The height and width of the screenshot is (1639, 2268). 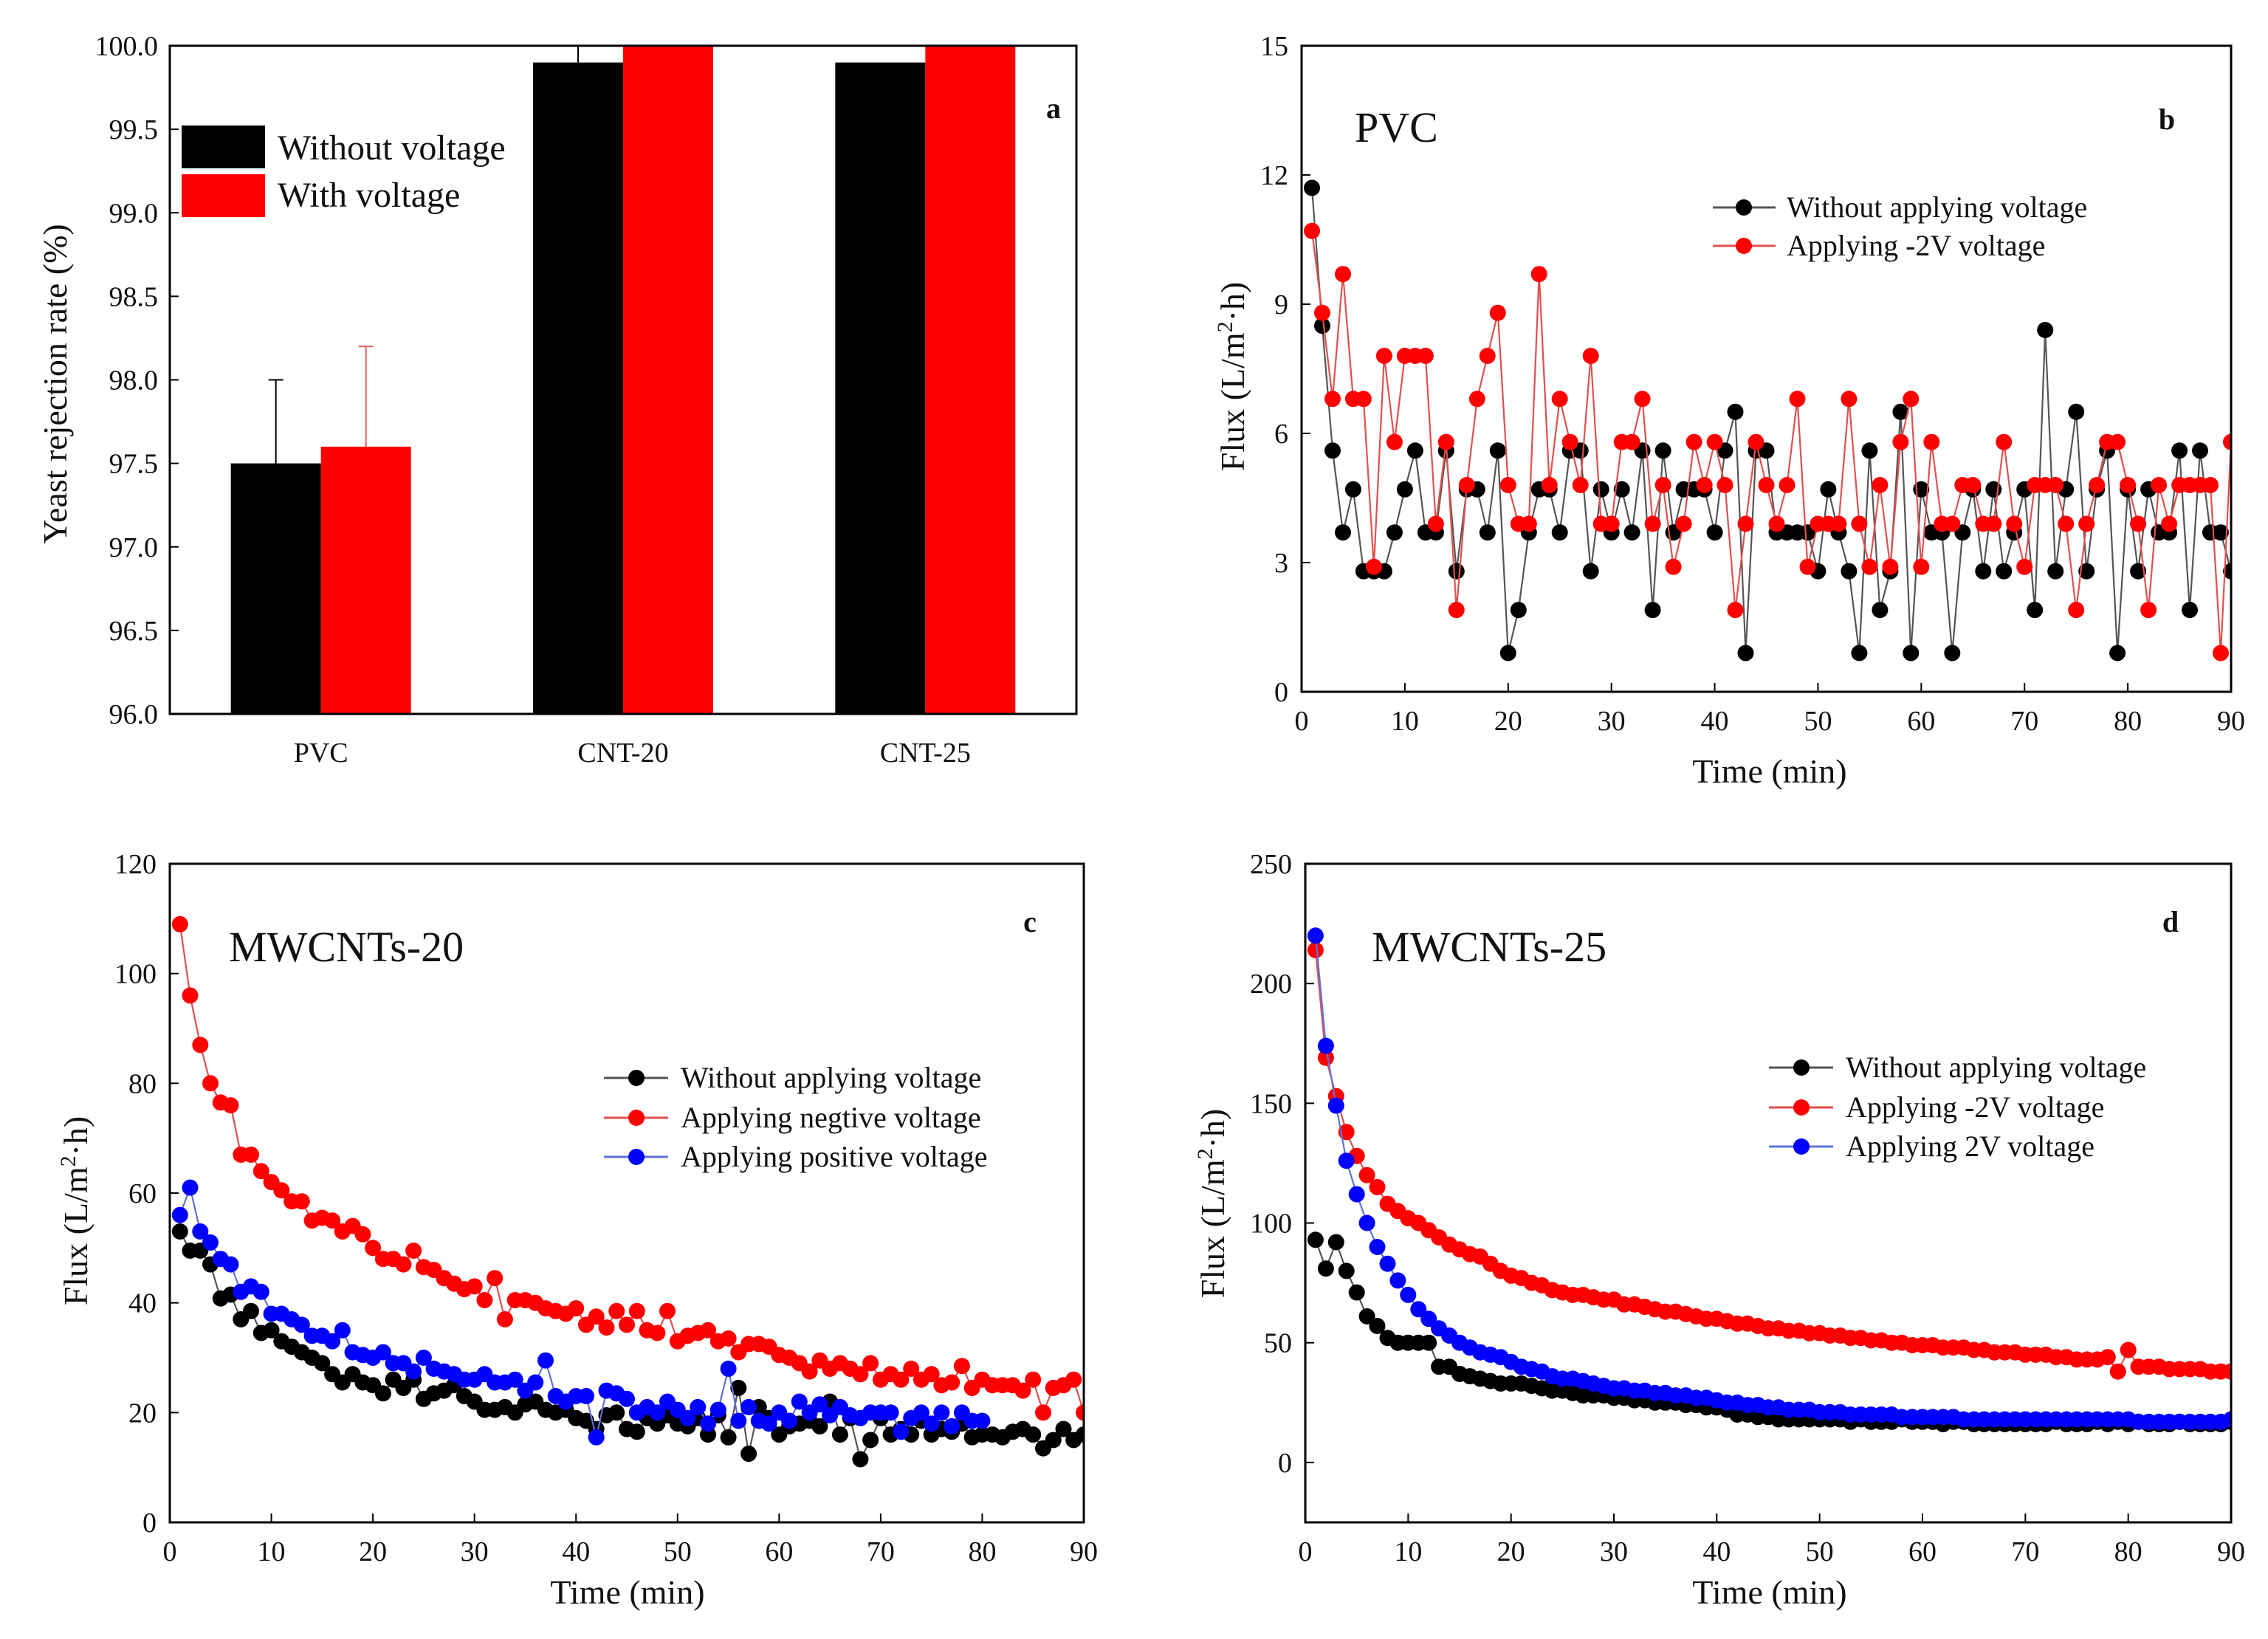 What do you see at coordinates (636, 1157) in the screenshot?
I see `legend-marker-positive` at bounding box center [636, 1157].